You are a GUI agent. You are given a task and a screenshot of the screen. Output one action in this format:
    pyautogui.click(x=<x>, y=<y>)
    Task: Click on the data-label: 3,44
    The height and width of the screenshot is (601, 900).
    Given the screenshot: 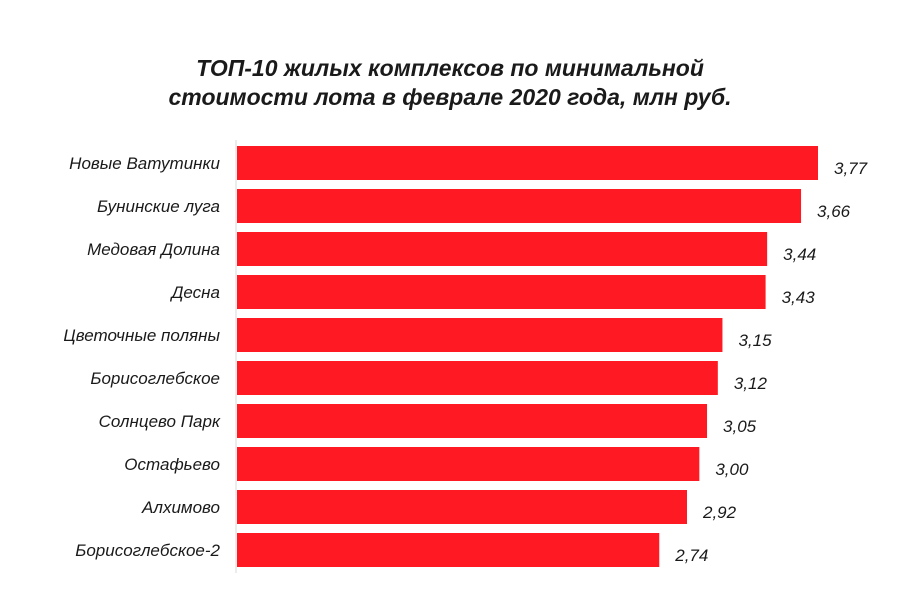 What is the action you would take?
    pyautogui.click(x=799, y=254)
    